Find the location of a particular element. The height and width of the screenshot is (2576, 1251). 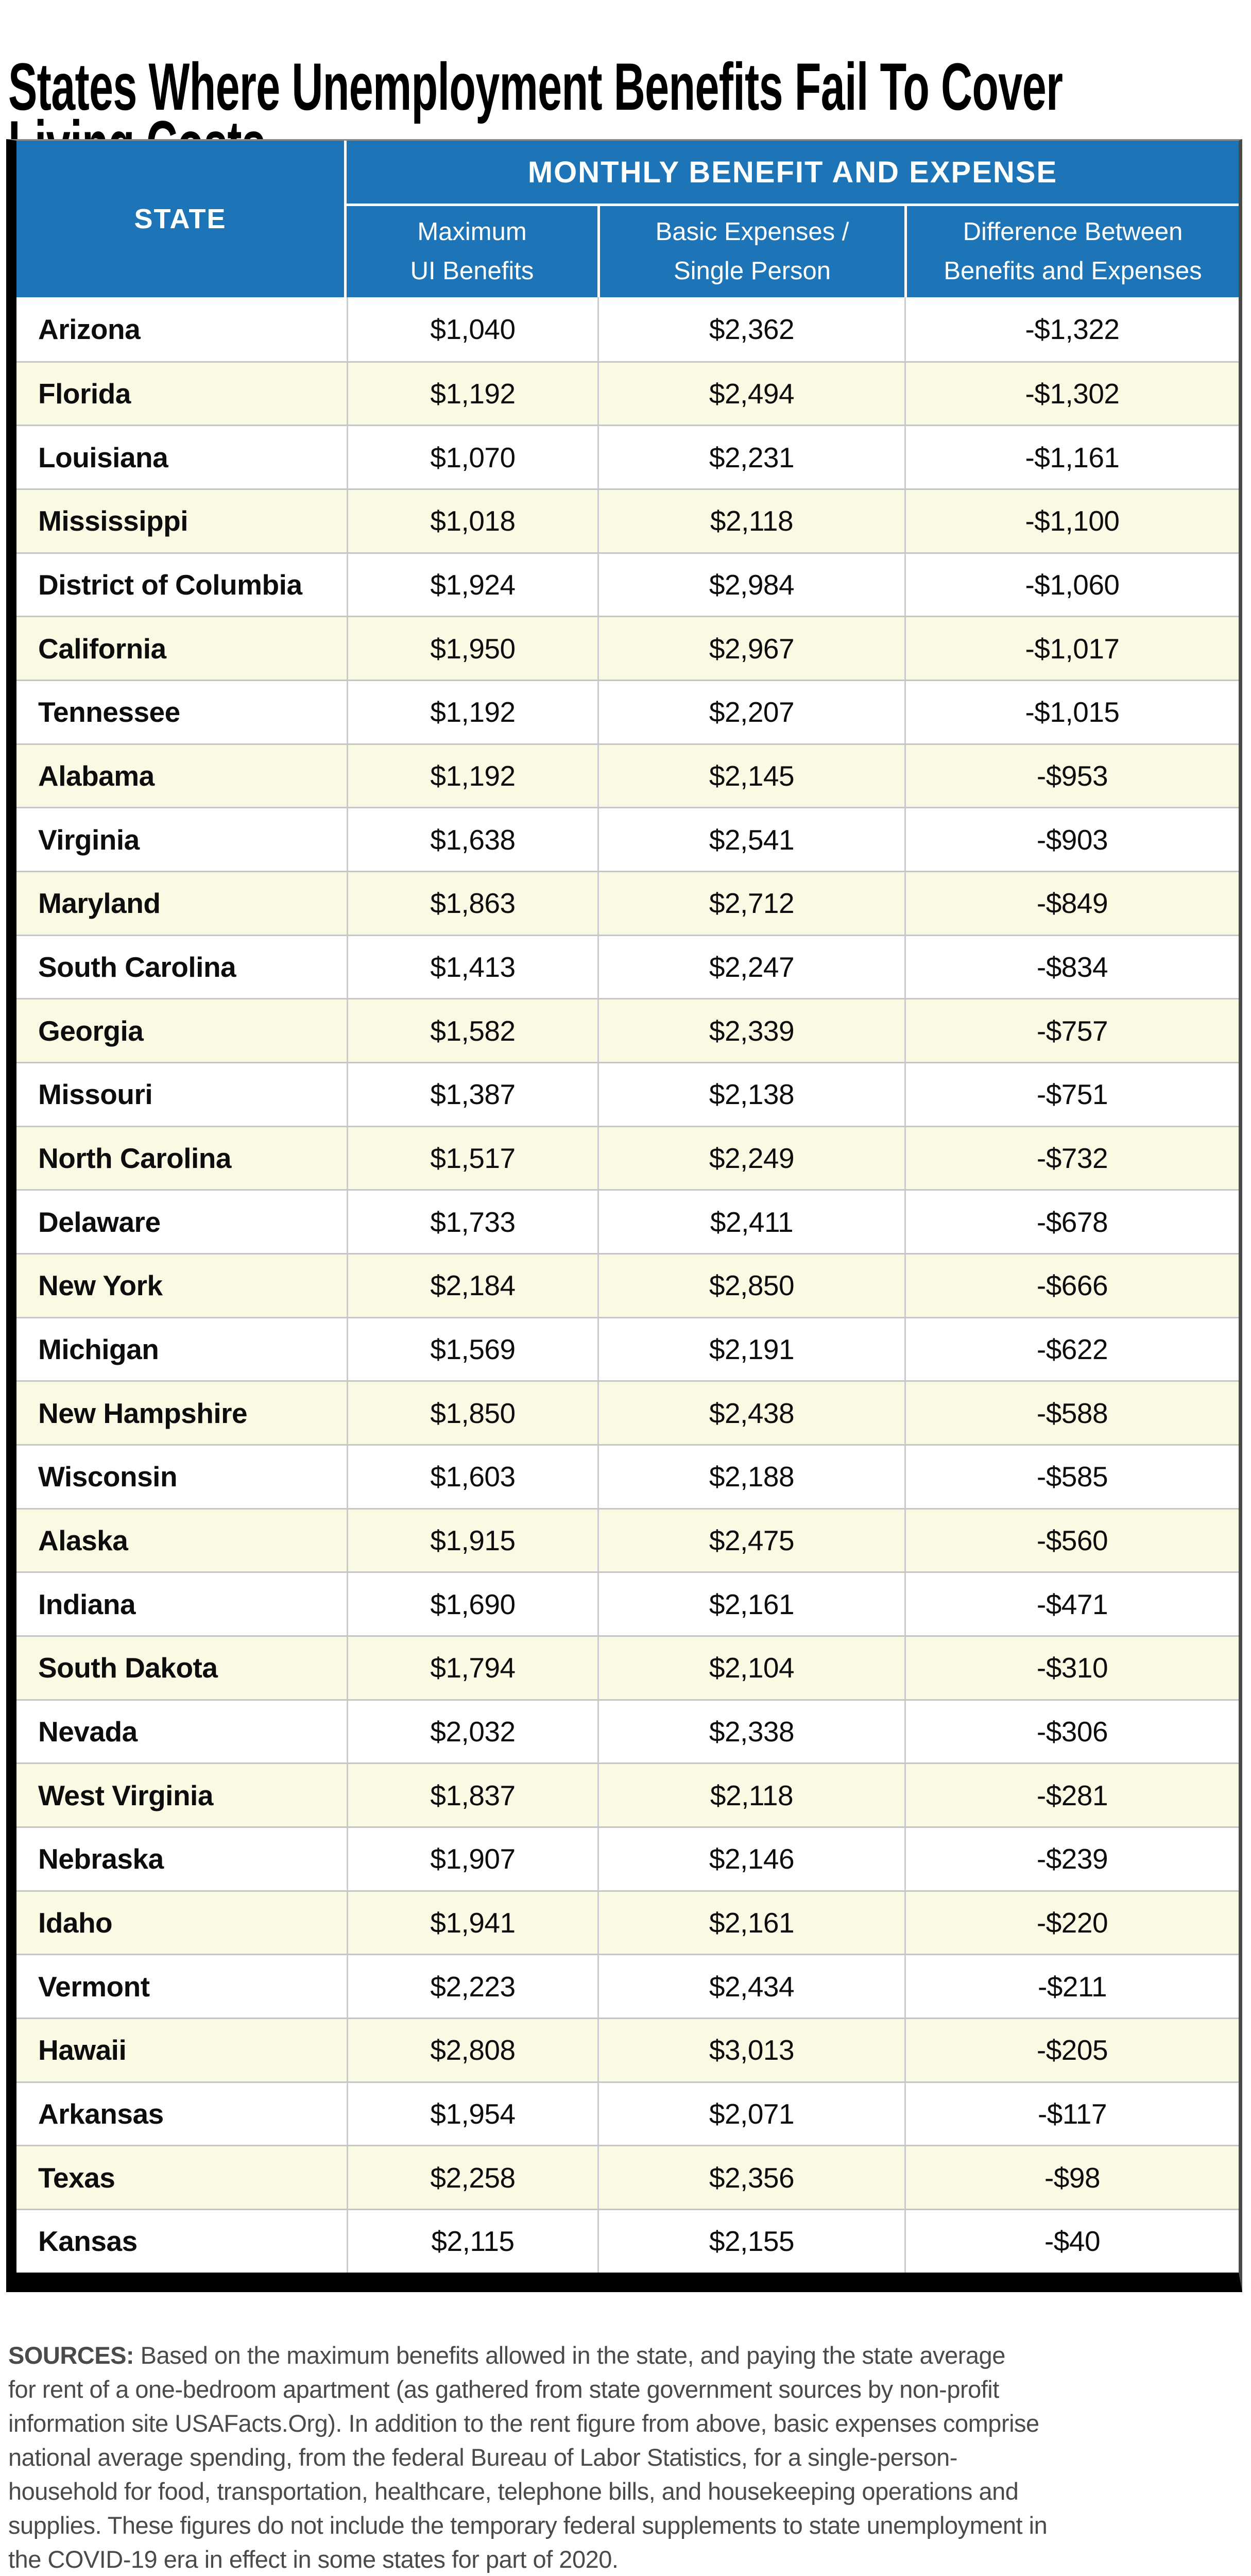

difference-cell: -$953 is located at coordinates (1071, 775).